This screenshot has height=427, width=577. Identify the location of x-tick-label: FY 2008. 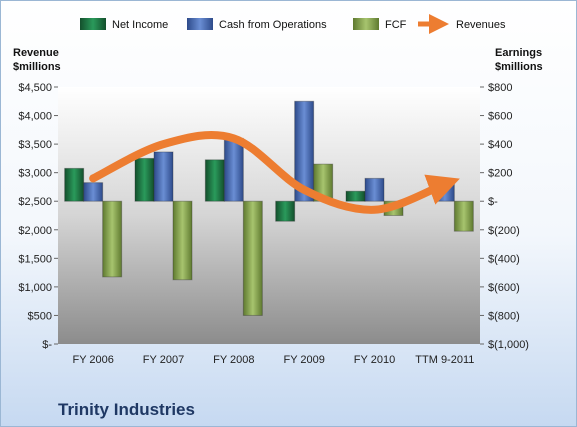
(233, 360).